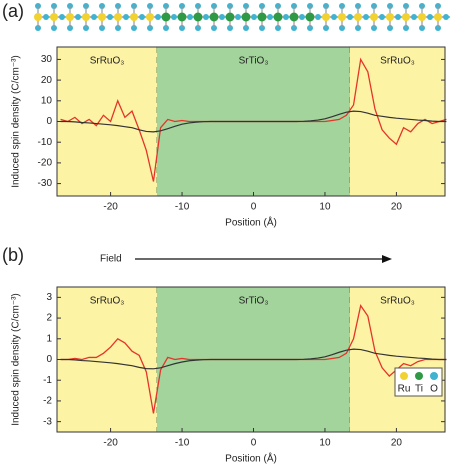 The width and height of the screenshot is (450, 475). I want to click on legend-label: O, so click(434, 389).